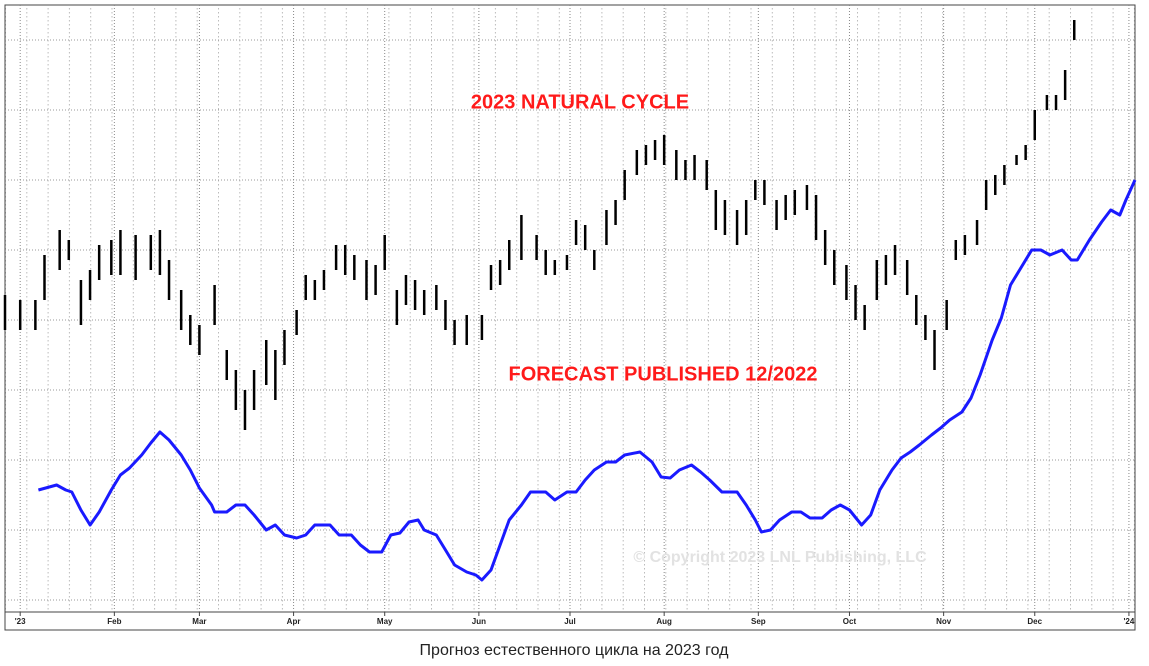 The width and height of the screenshot is (1149, 666). I want to click on x-tick-label: Sep, so click(758, 621).